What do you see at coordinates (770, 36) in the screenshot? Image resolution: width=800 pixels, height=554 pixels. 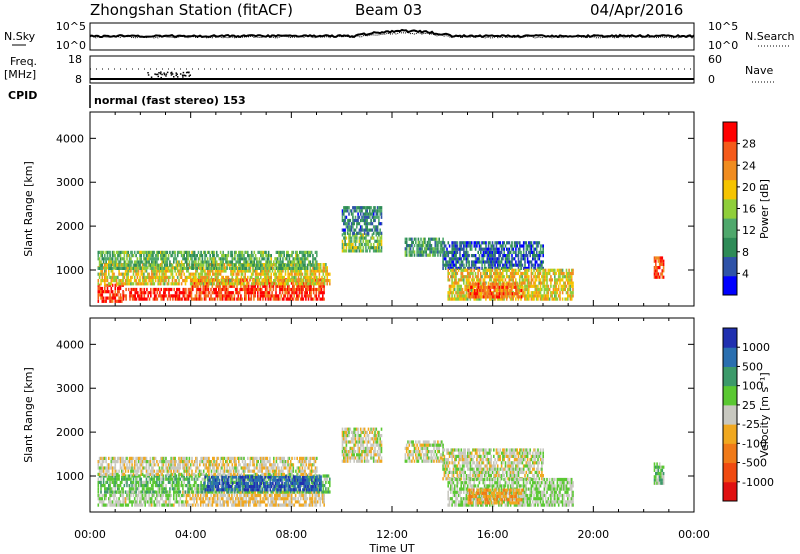 I see `nsearch-label: N.Search` at bounding box center [770, 36].